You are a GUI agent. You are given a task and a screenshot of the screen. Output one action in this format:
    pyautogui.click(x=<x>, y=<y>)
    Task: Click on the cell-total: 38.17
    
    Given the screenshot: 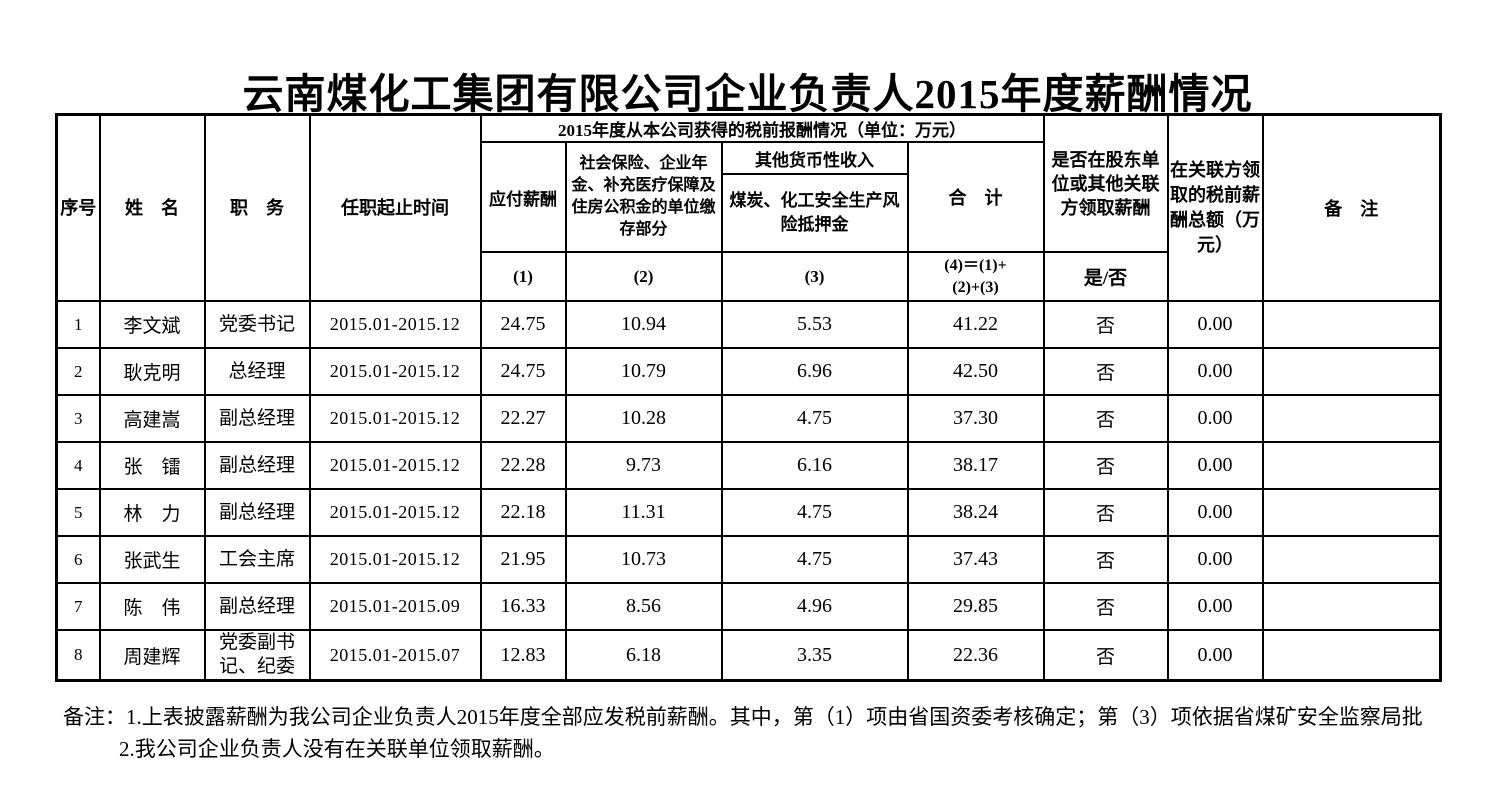 What is the action you would take?
    pyautogui.click(x=975, y=465)
    